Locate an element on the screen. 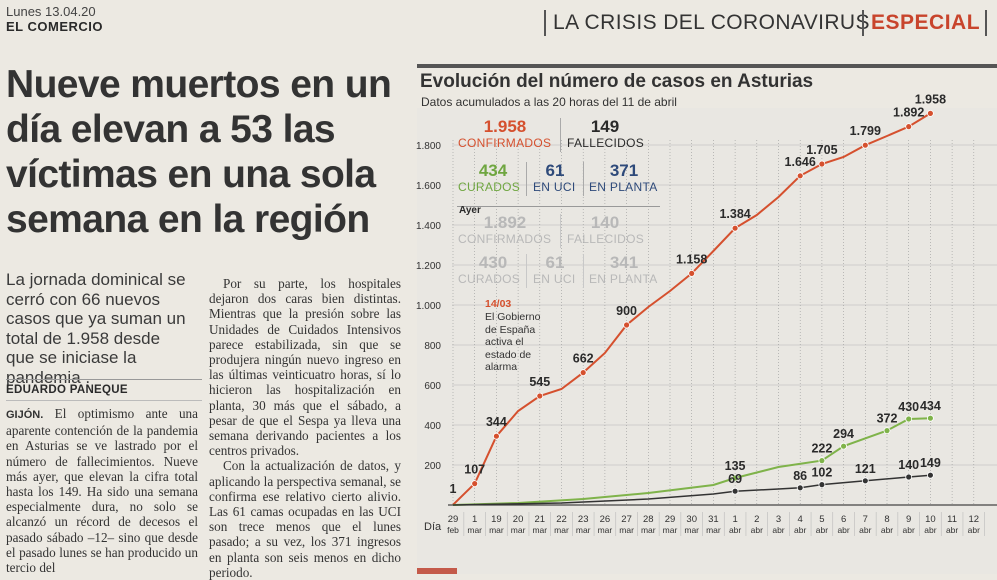 The width and height of the screenshot is (997, 580). confirmados-data-label: 1.958 is located at coordinates (930, 99).